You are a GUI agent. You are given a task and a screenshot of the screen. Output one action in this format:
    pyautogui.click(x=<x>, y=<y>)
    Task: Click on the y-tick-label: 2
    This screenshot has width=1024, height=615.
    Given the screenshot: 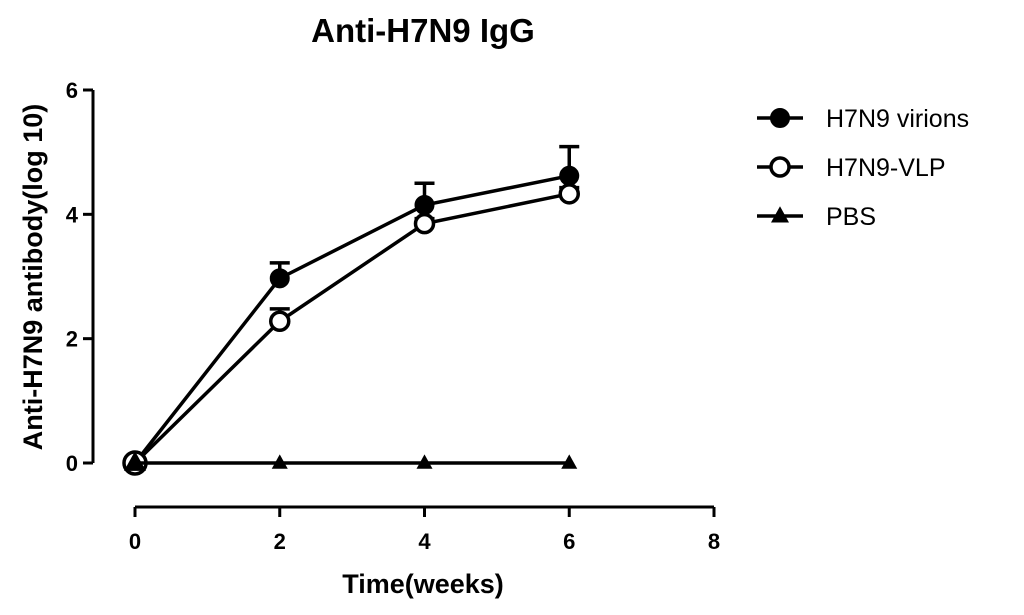 What is the action you would take?
    pyautogui.click(x=72, y=339)
    